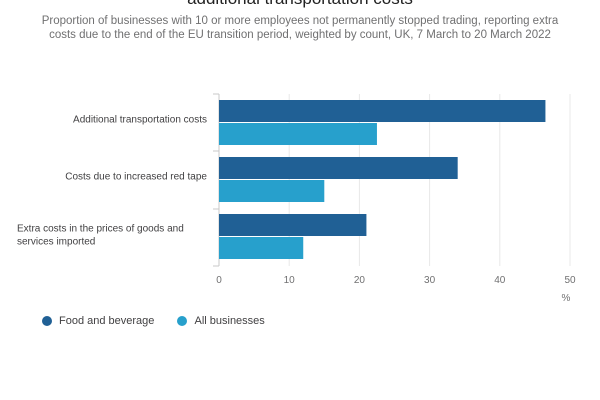 The width and height of the screenshot is (600, 400). Describe the element at coordinates (107, 321) in the screenshot. I see `legend-label: Food and beverage` at that location.